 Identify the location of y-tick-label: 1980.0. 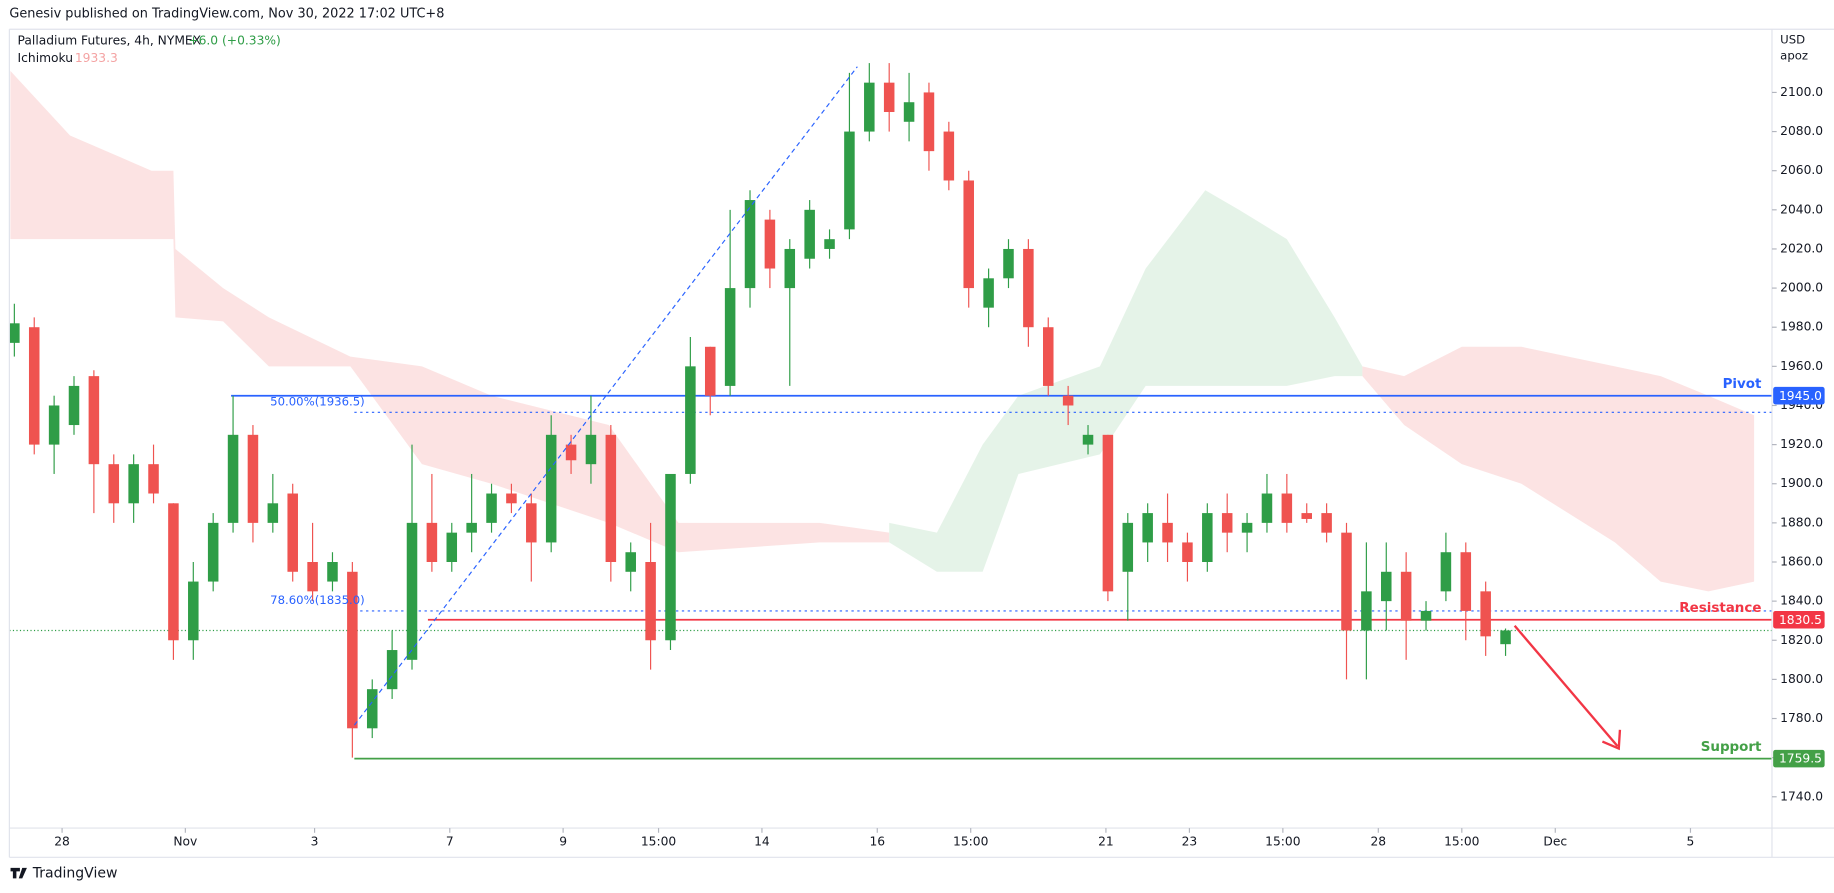
(1801, 327).